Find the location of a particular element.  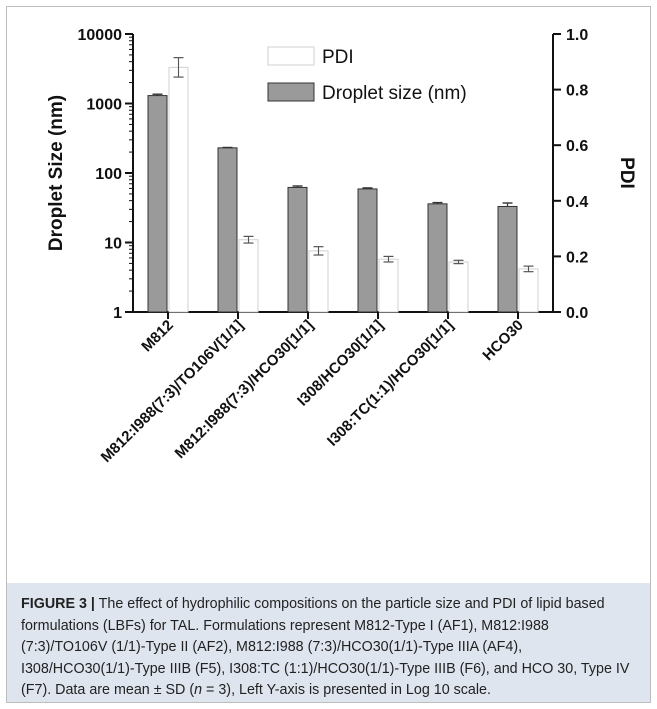

right-tick-label: 0.2 is located at coordinates (577, 257).